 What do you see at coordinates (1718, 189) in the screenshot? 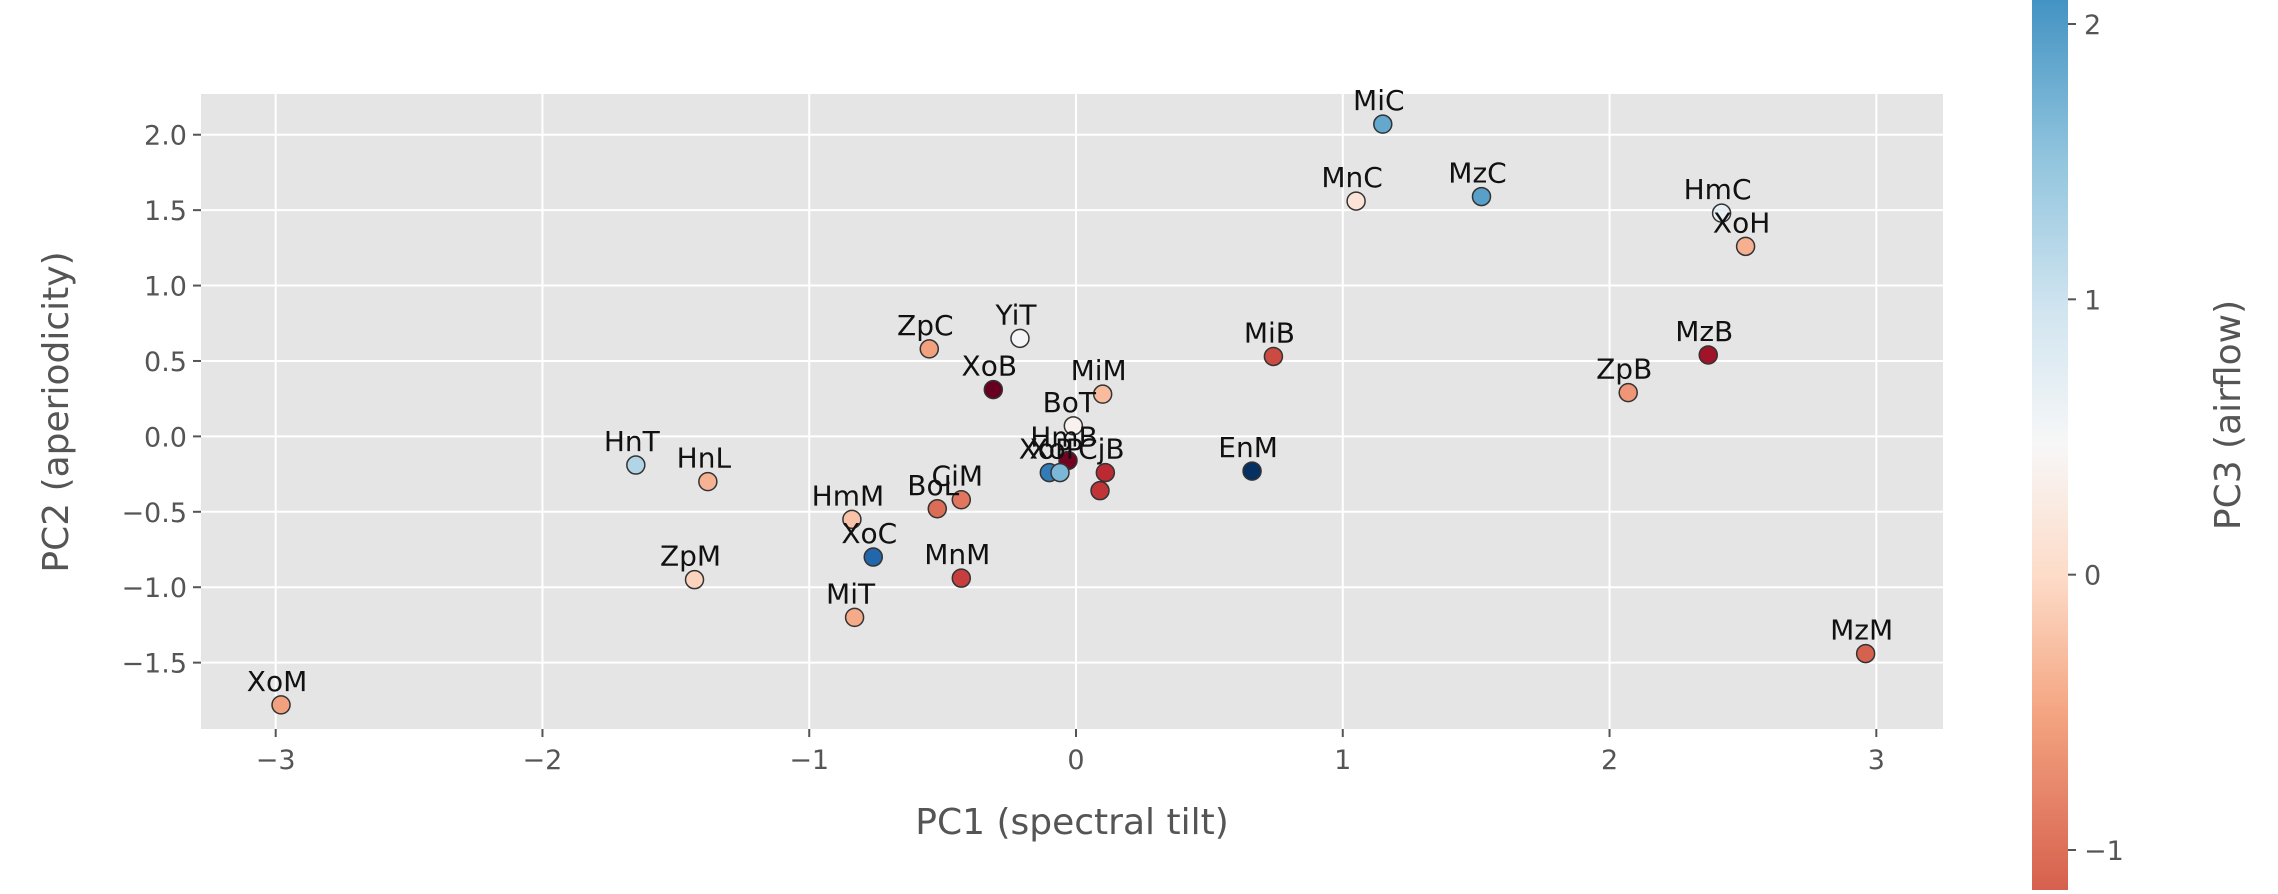
I see `point-label: HmC` at bounding box center [1718, 189].